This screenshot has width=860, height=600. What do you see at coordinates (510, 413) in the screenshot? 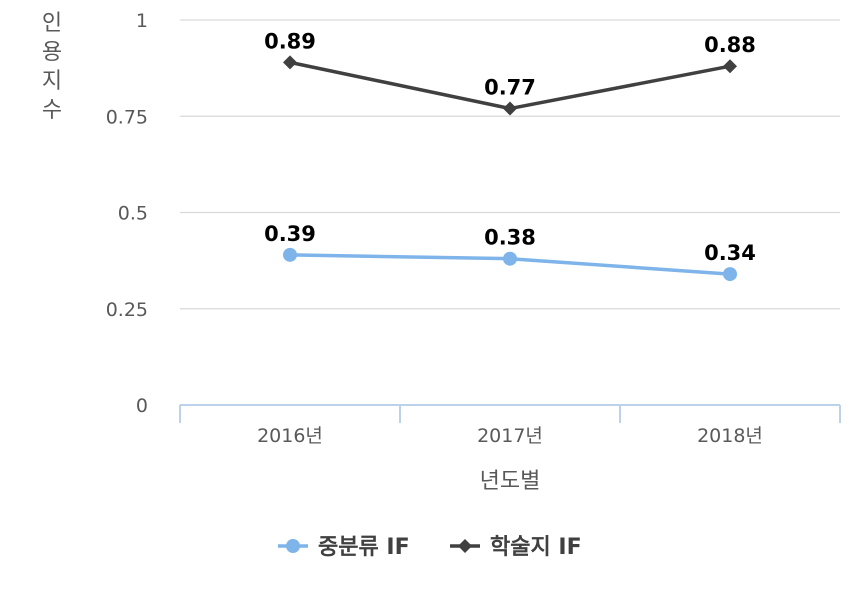
I see `x-axis` at bounding box center [510, 413].